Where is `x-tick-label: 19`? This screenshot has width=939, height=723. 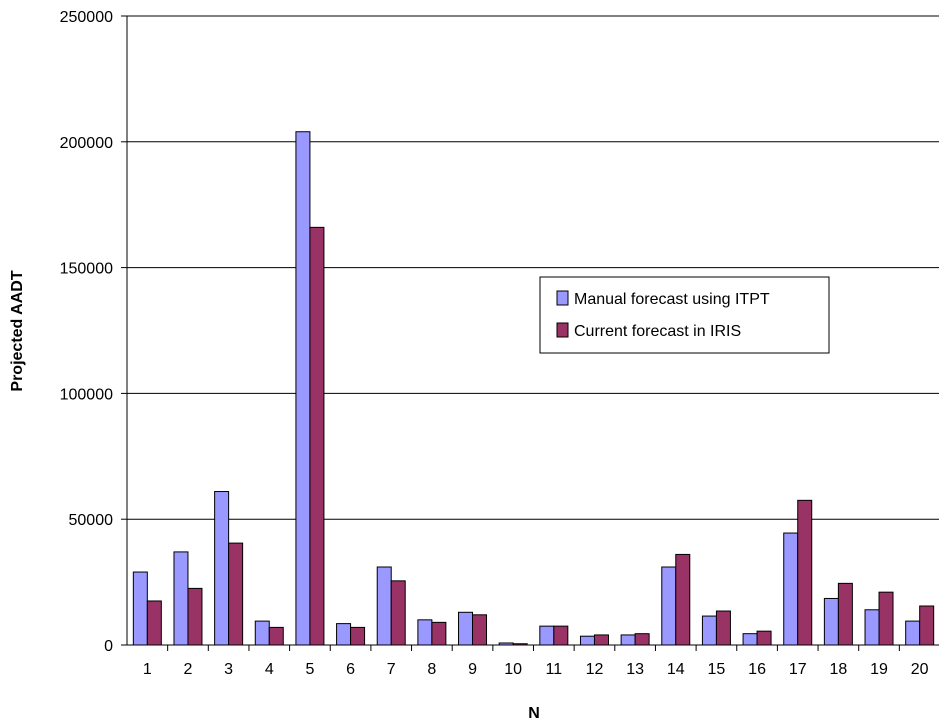 x-tick-label: 19 is located at coordinates (879, 669).